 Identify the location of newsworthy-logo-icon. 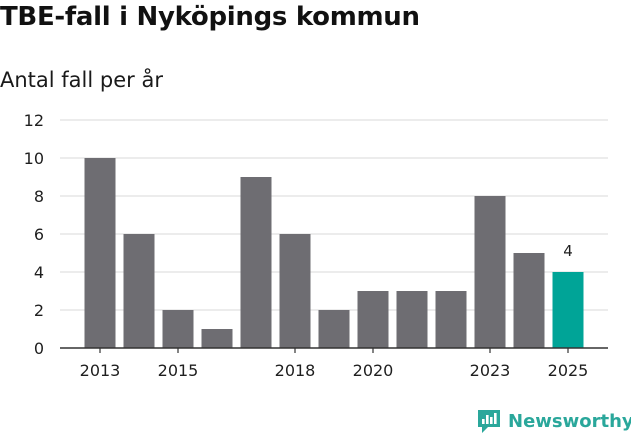
(489, 421).